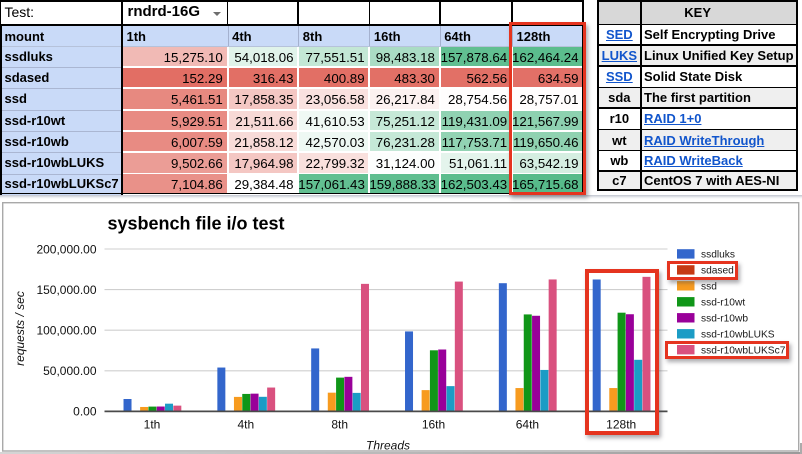 This screenshot has height=454, width=802. What do you see at coordinates (709, 287) in the screenshot?
I see `svg-text: ssd` at bounding box center [709, 287].